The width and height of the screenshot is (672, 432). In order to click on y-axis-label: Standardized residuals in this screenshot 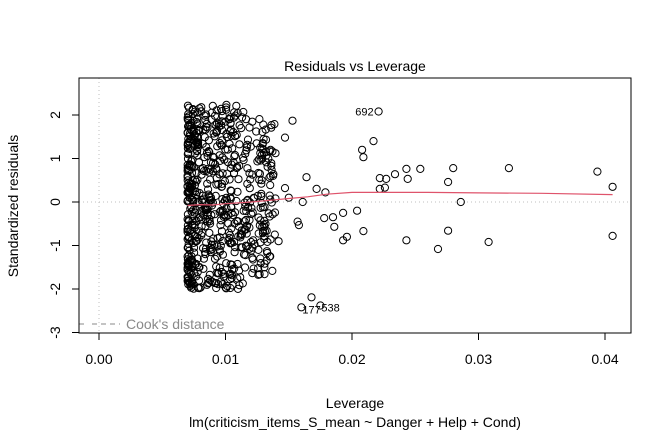, I will do `click(13, 206)`.